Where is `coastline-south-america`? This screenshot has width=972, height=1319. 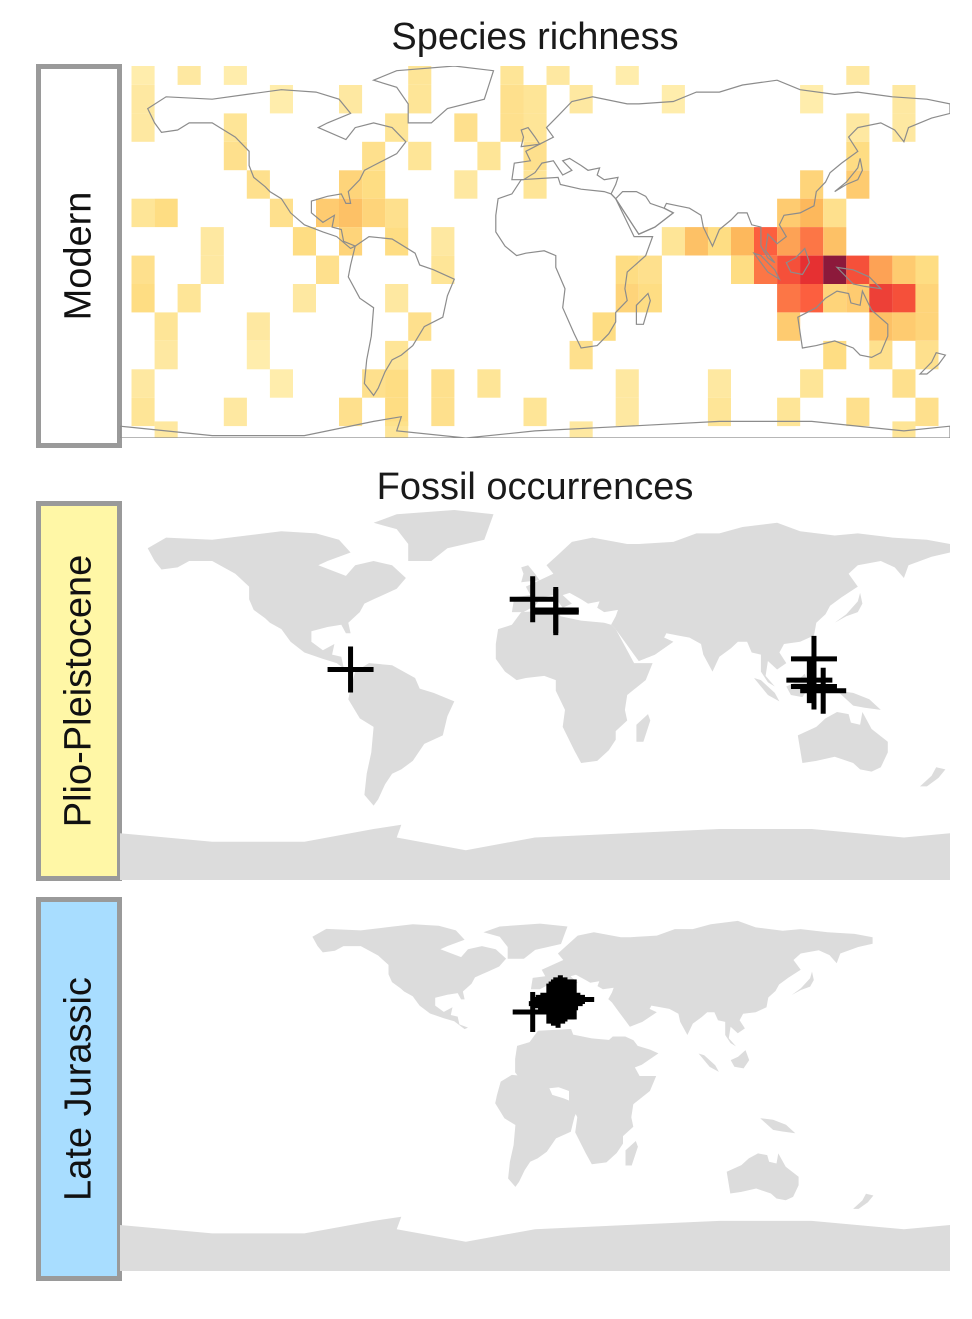 coastline-south-america is located at coordinates (401, 316).